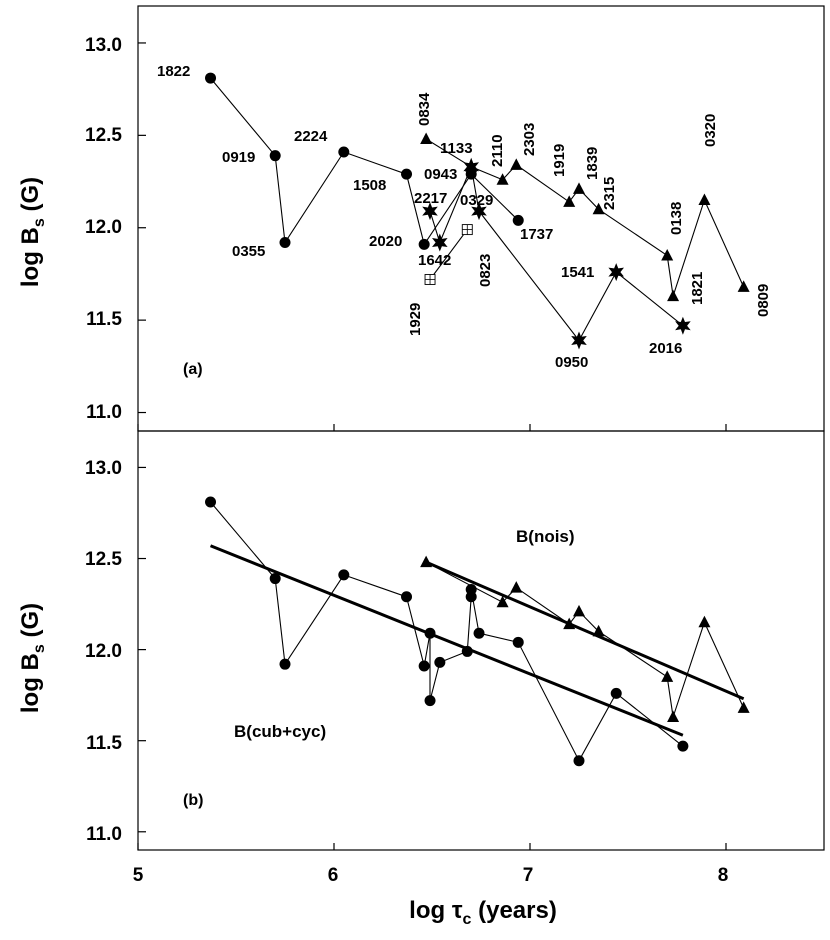 Image resolution: width=830 pixels, height=940 pixels. What do you see at coordinates (193, 800) in the screenshot?
I see `panel-b-tag: (b)` at bounding box center [193, 800].